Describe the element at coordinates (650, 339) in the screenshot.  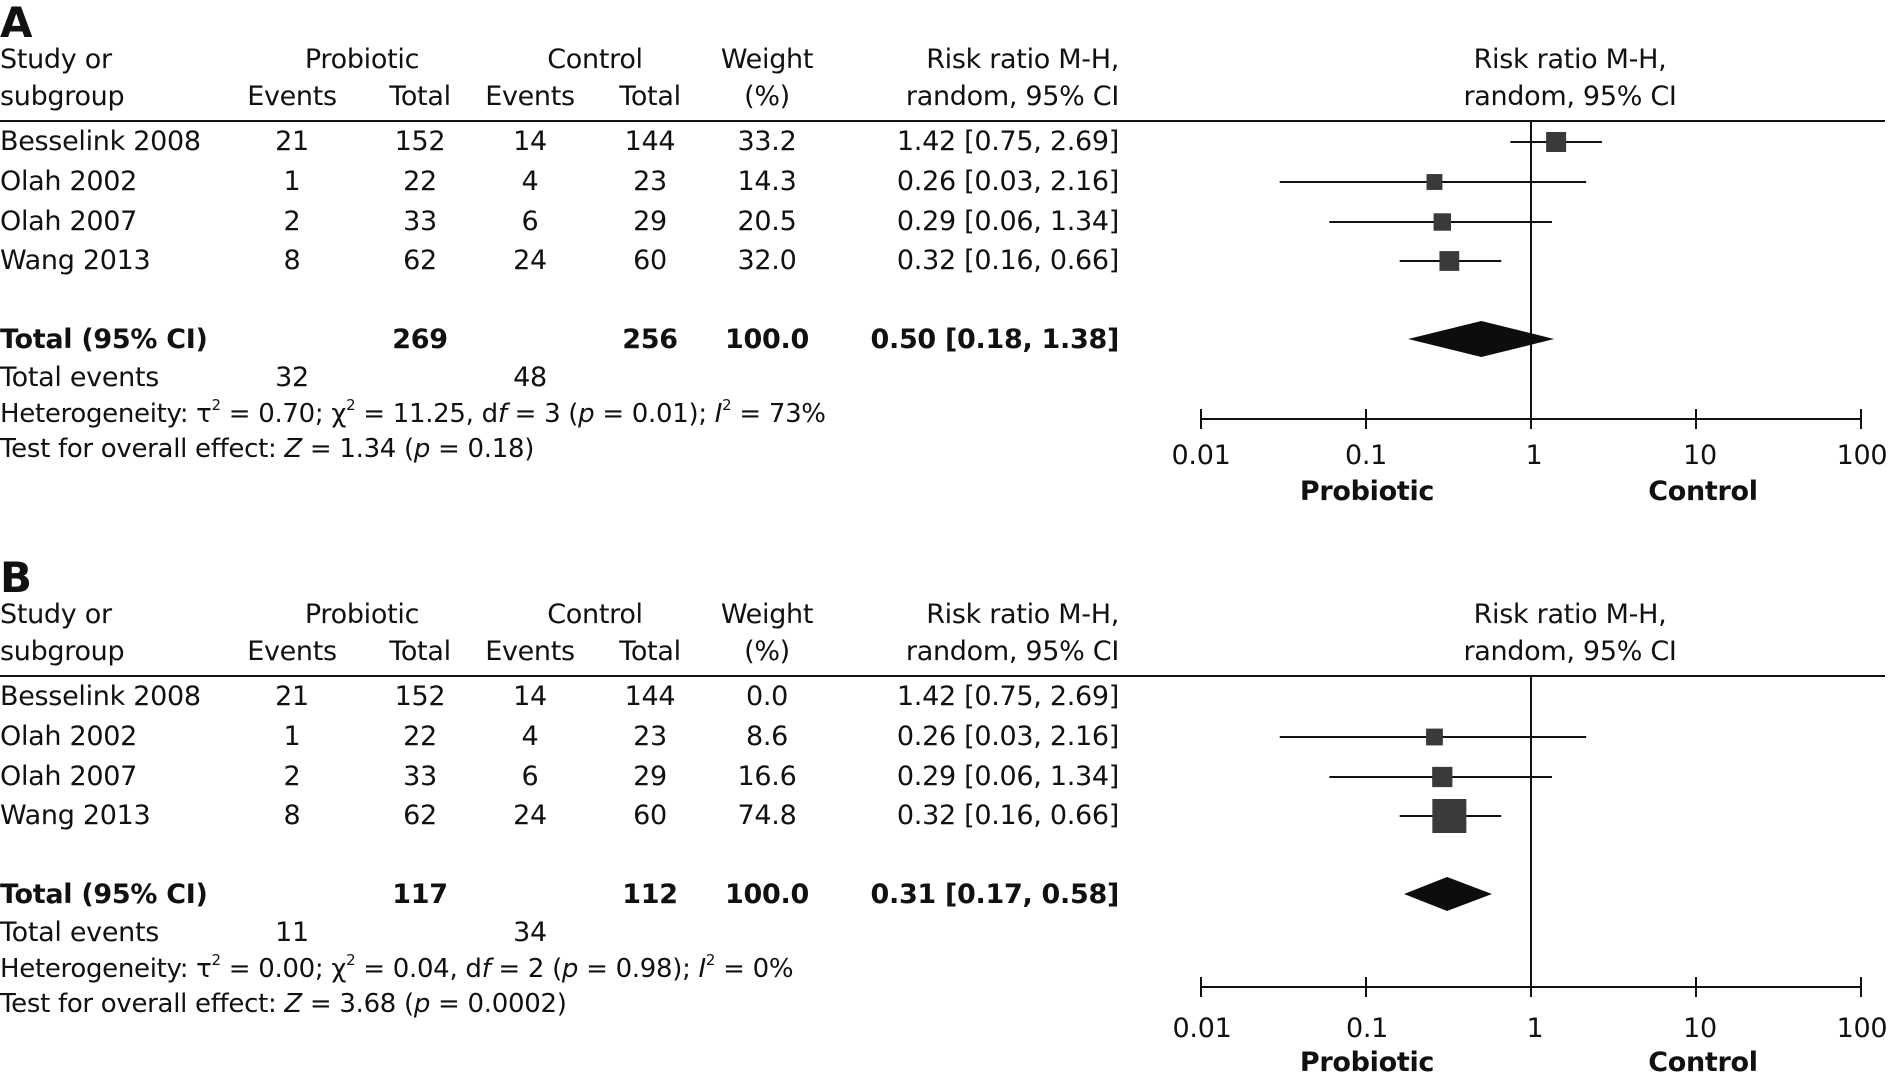
I see `total-control: 256` at that location.